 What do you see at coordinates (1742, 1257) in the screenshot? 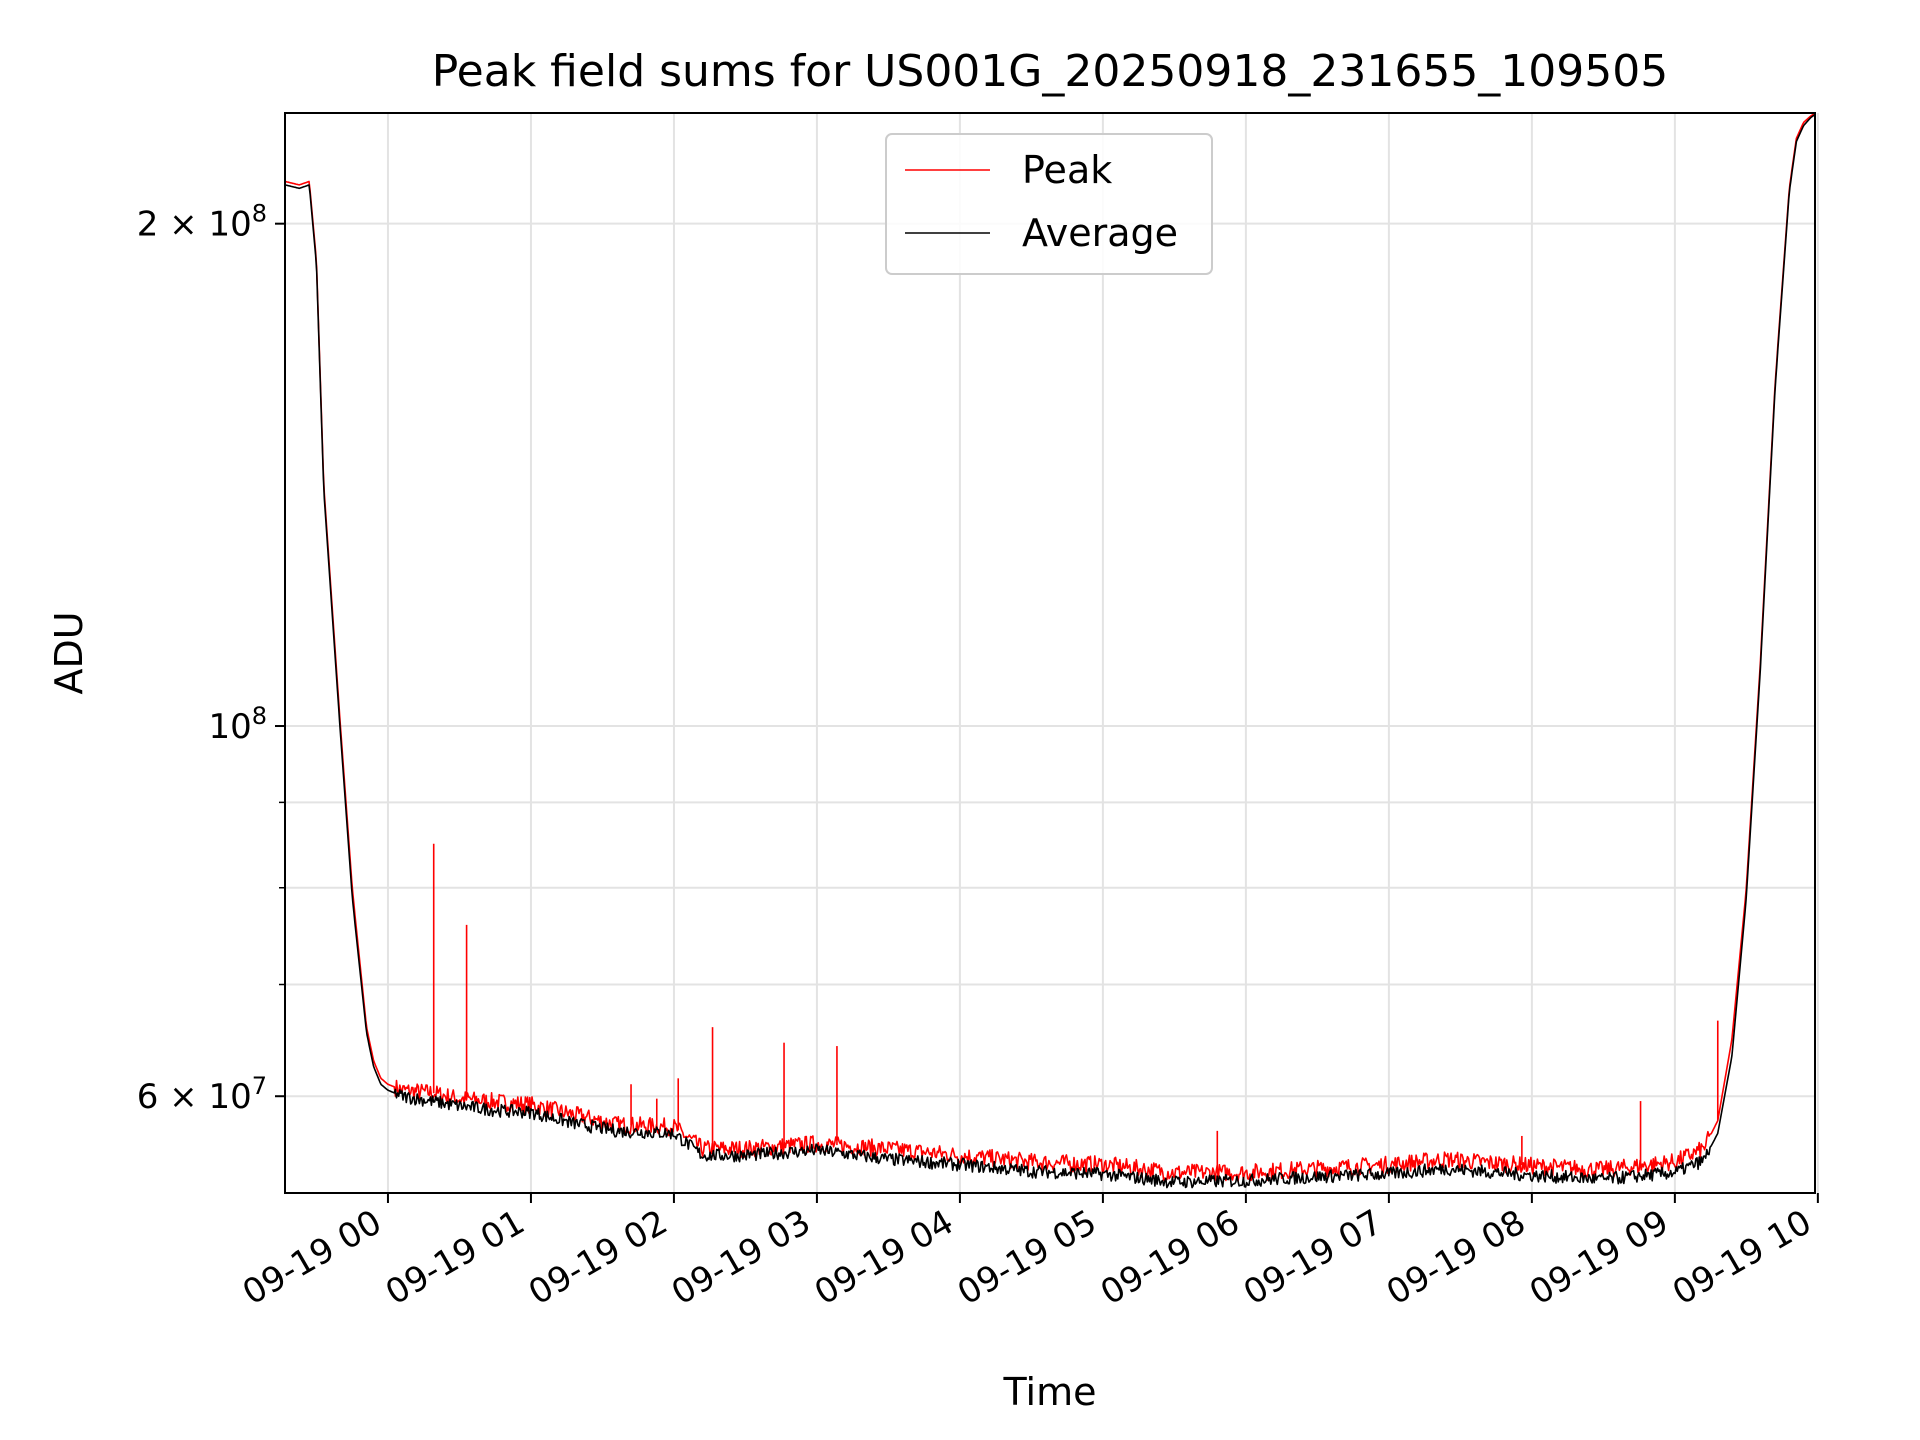
I see `x-tick-label: 09-19 10` at bounding box center [1742, 1257].